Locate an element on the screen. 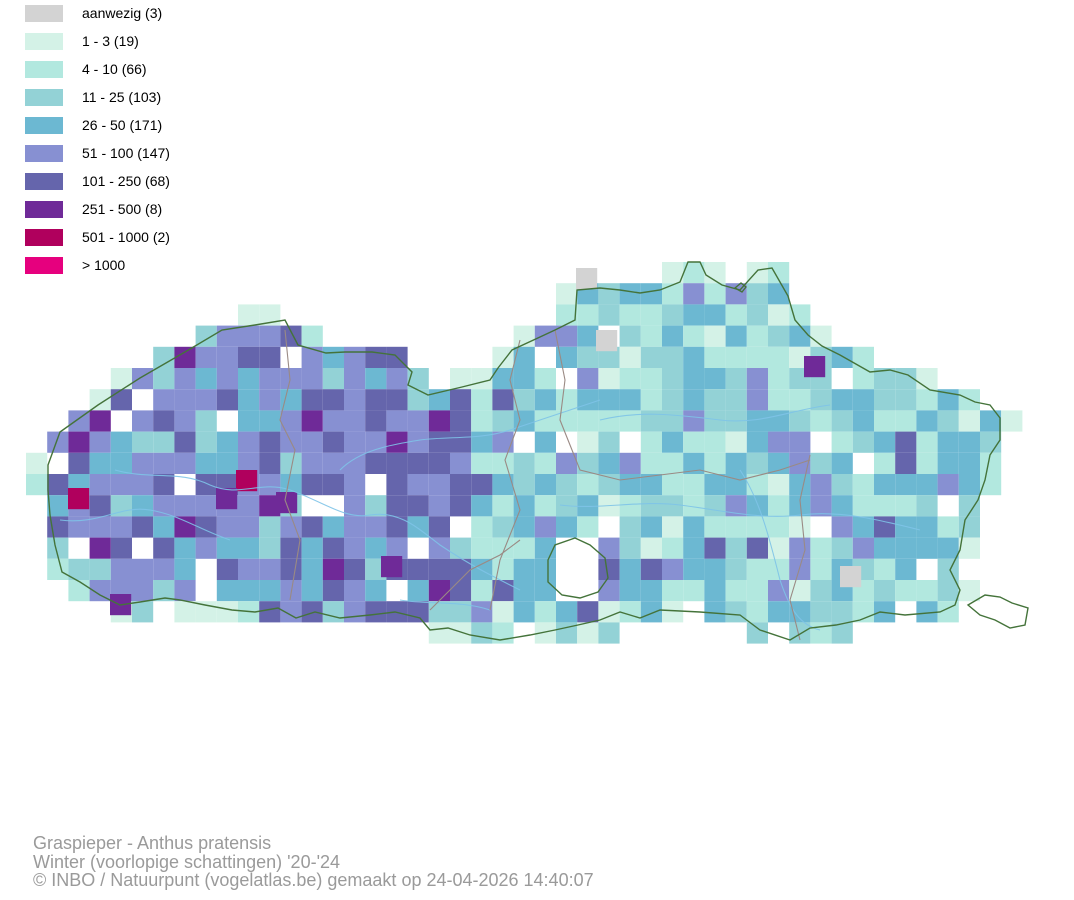 The image size is (1074, 900). legend-label: aanwezig (3) is located at coordinates (122, 13).